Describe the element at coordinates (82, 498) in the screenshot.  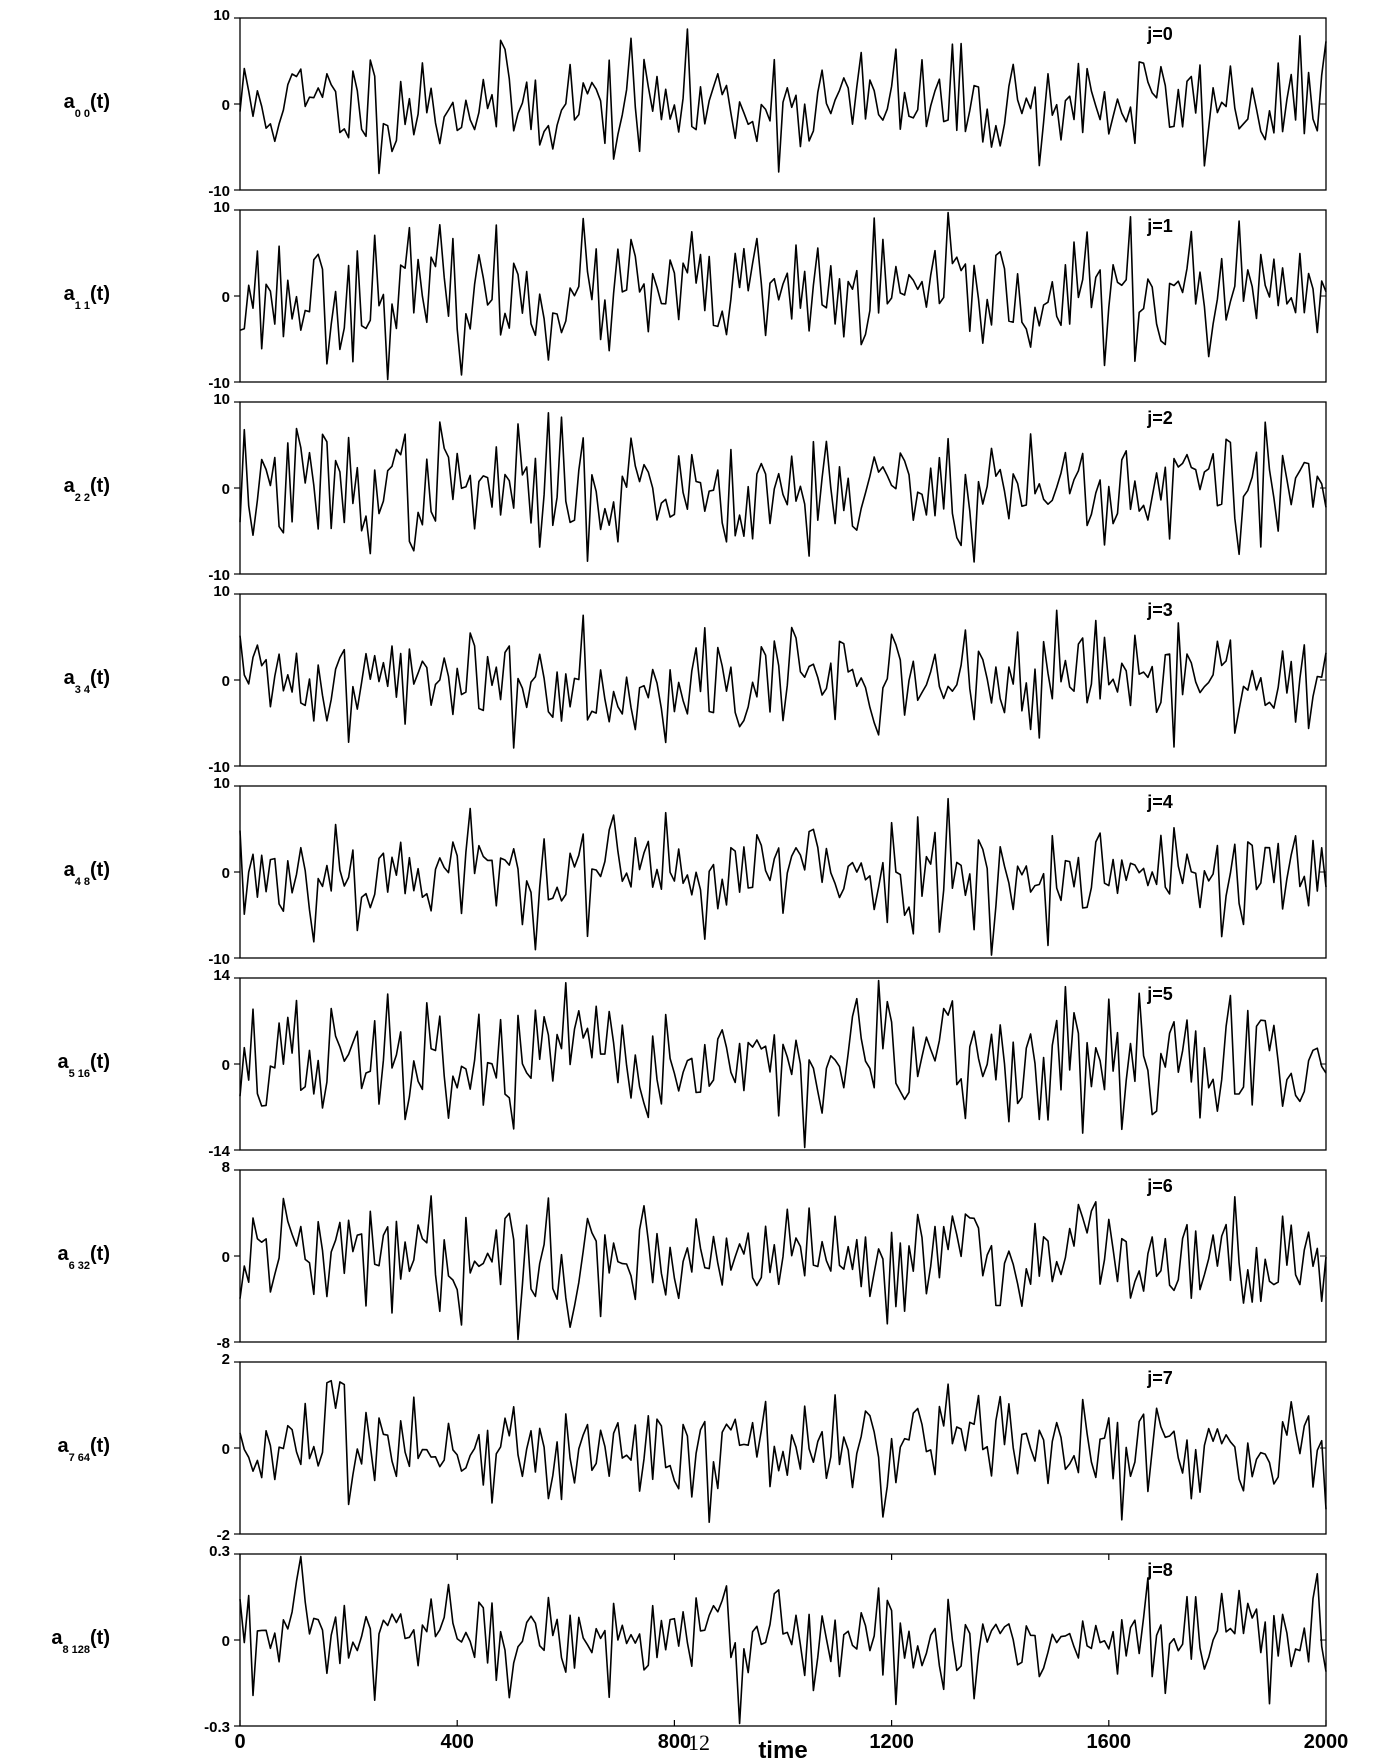
I see `y-label-subscript: 2 2` at that location.